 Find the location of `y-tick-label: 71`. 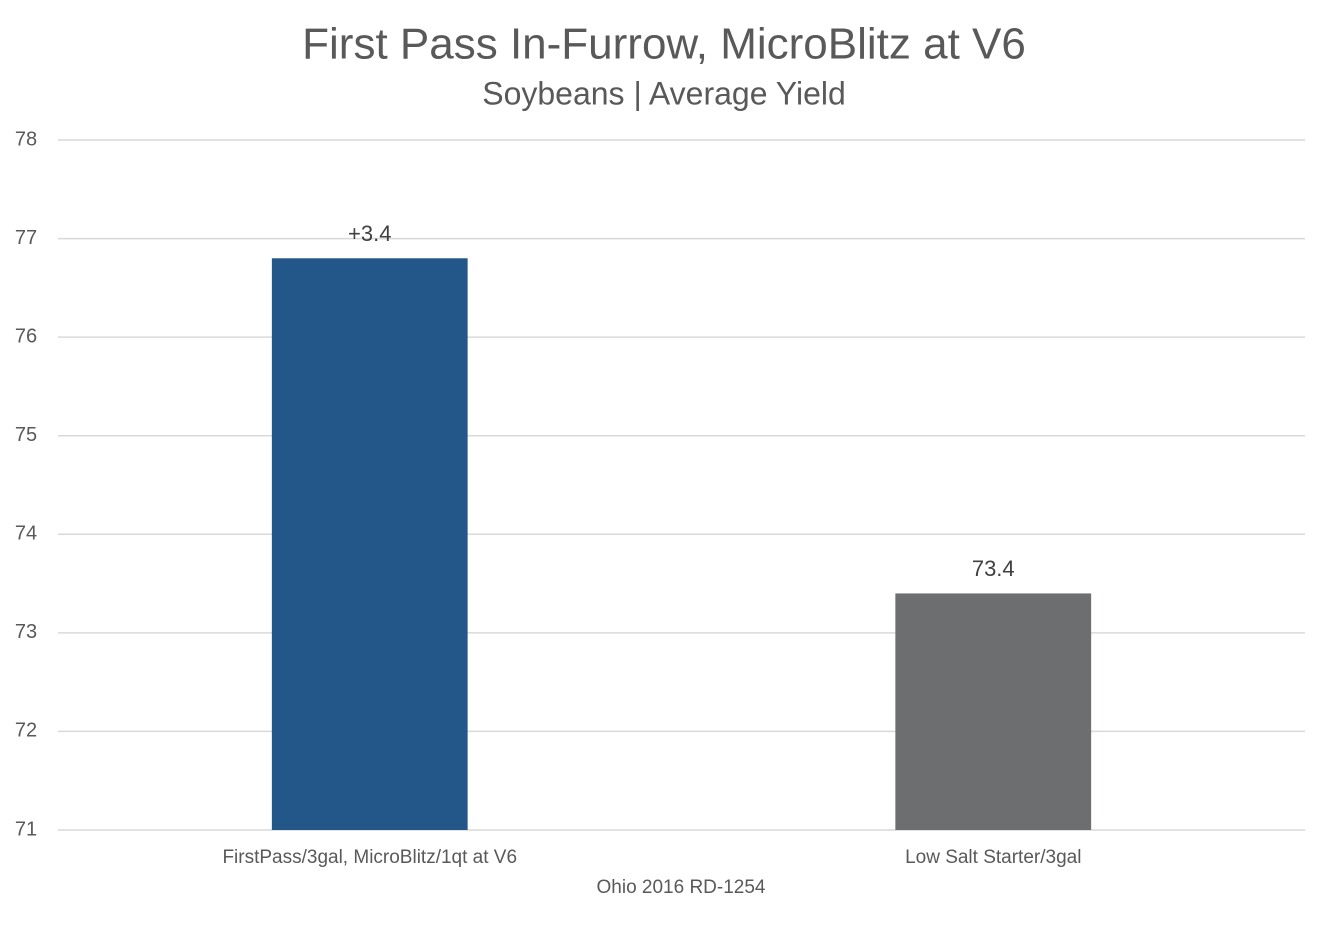

y-tick-label: 71 is located at coordinates (26, 829).